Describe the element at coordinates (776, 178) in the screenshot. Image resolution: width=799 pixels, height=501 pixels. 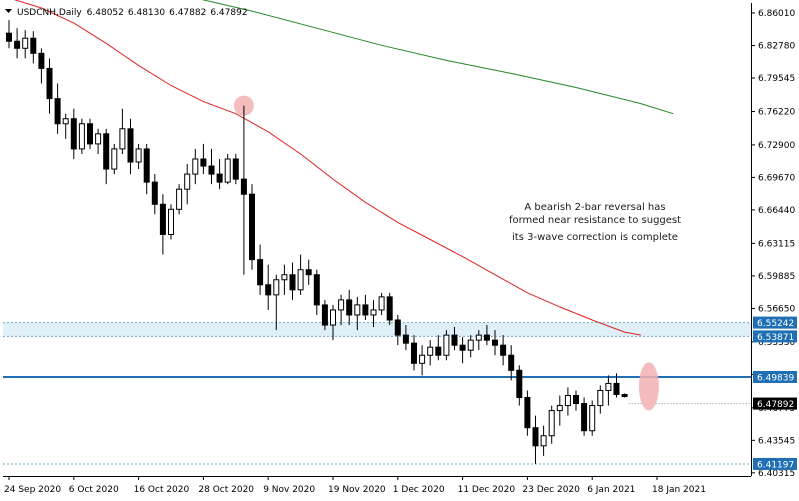
I see `y-tick-label: 6.69670` at that location.